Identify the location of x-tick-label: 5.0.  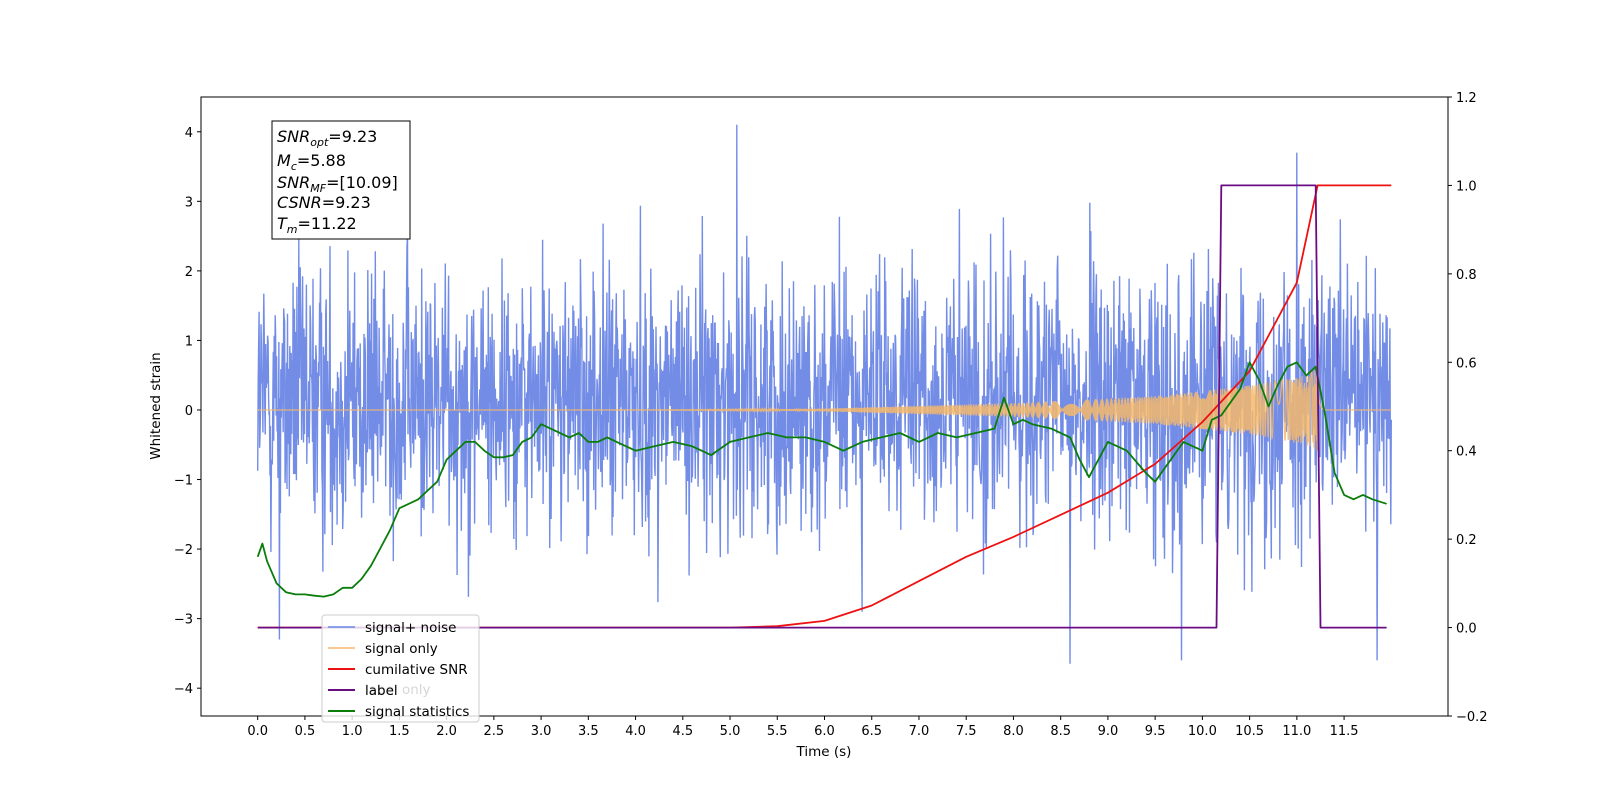
(730, 731).